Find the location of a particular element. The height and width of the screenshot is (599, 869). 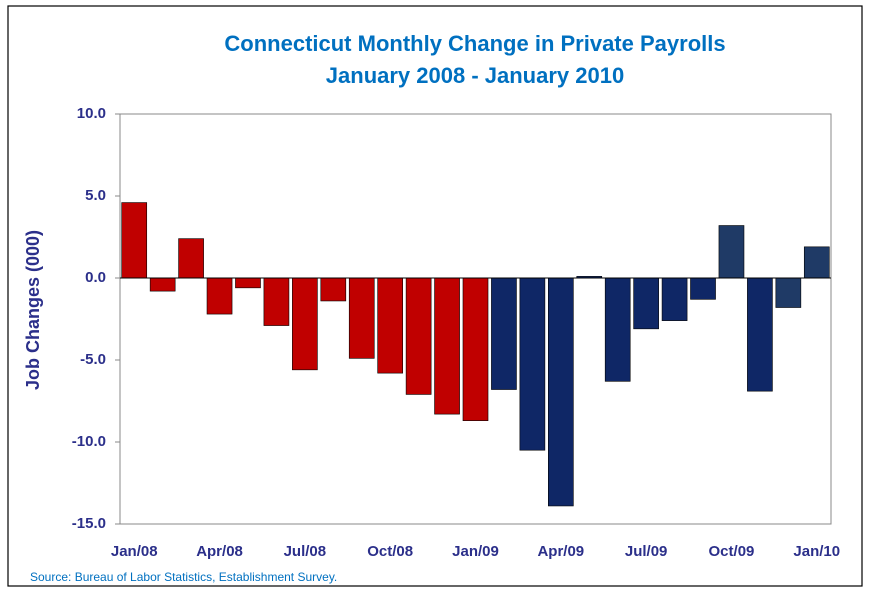

y-tick-label: 10.0 is located at coordinates (91, 113).